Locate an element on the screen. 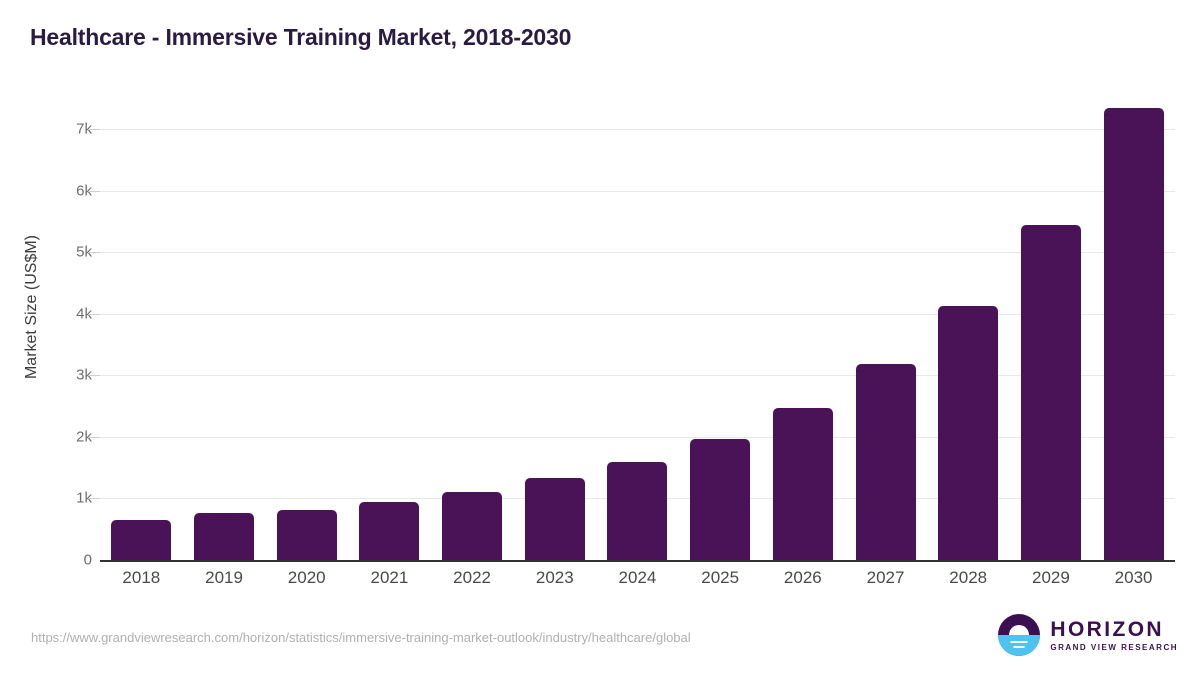 This screenshot has height=675, width=1200. x-tick-label: 2030 is located at coordinates (1133, 577).